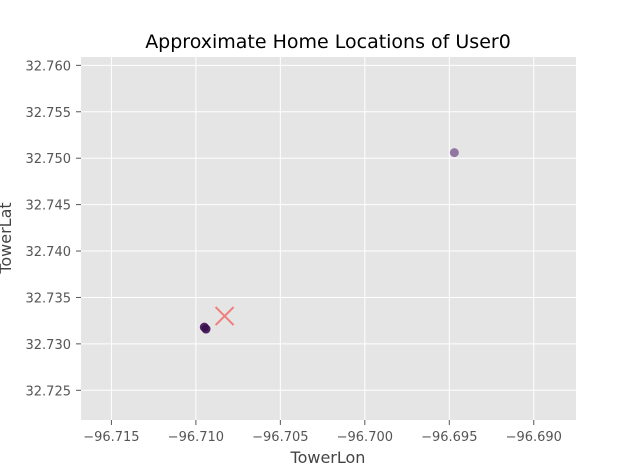 The height and width of the screenshot is (472, 640). Describe the element at coordinates (49, 66) in the screenshot. I see `y-tick-label: 32.760` at that location.